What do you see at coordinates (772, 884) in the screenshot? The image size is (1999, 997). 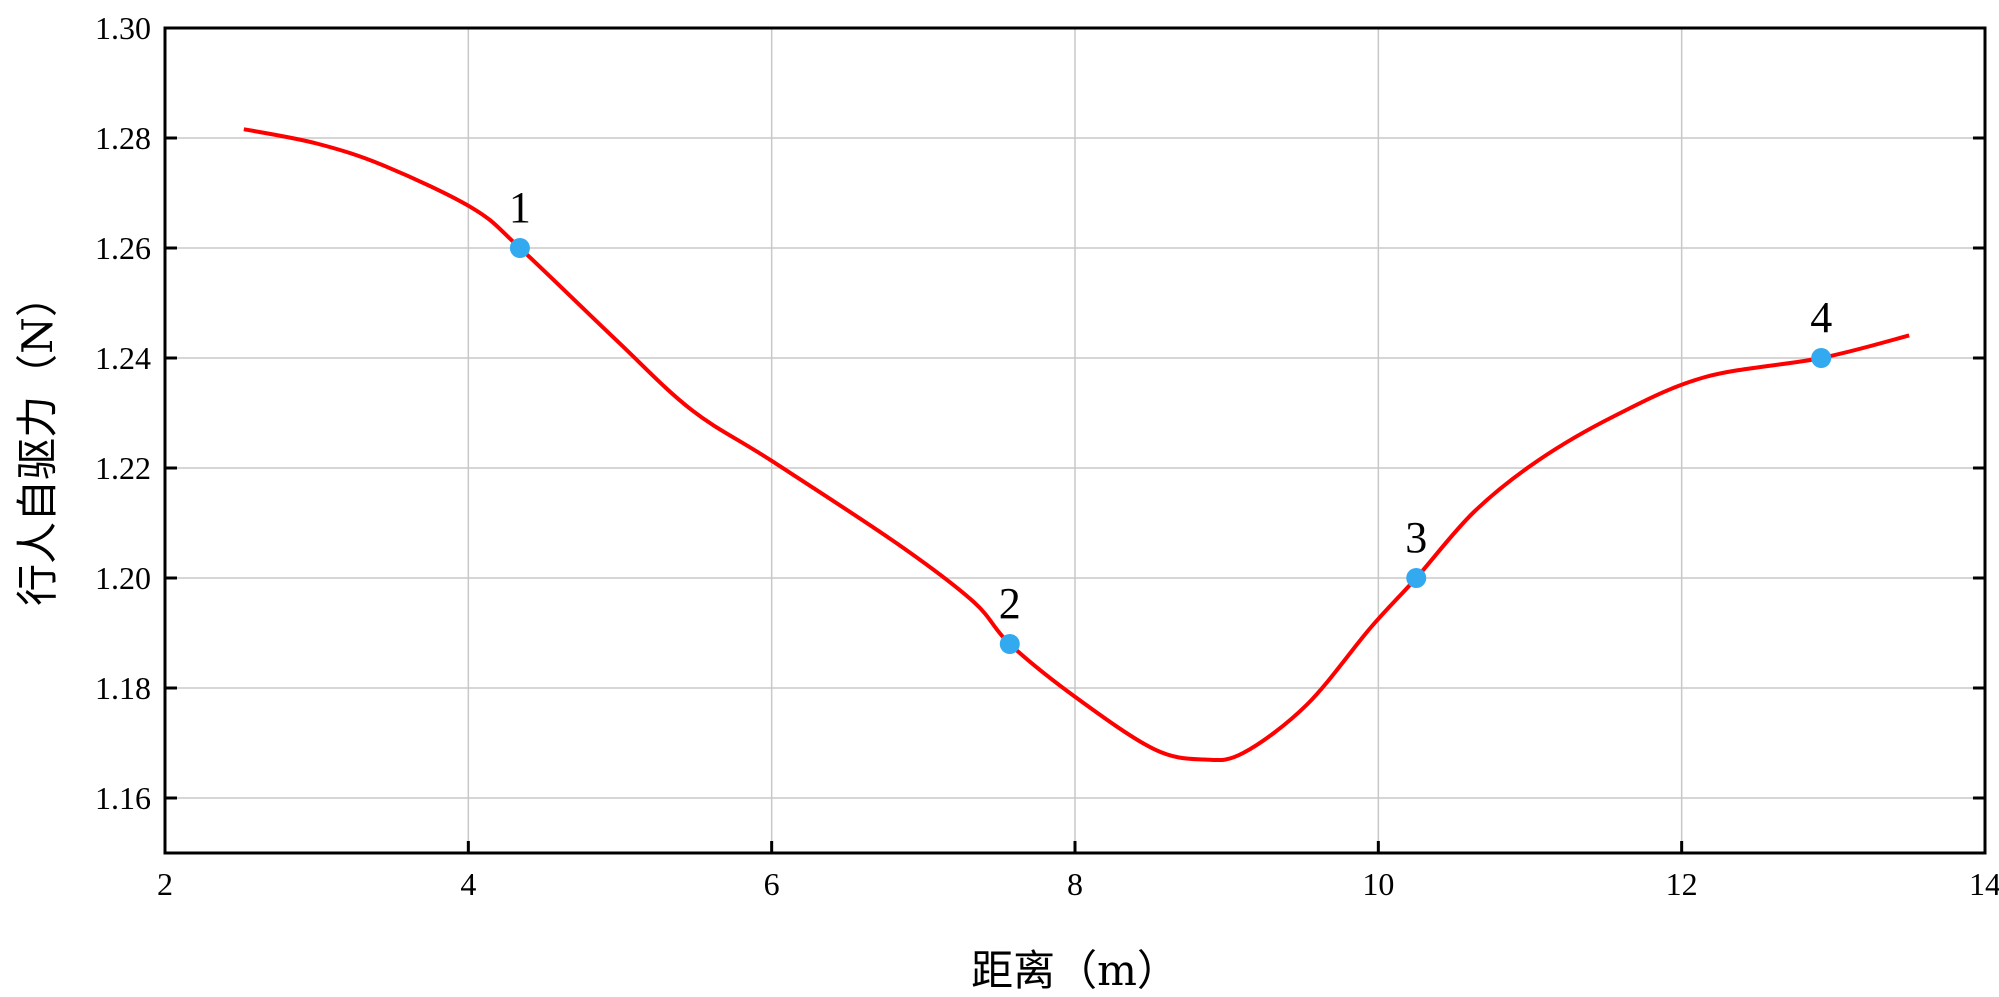 I see `x-tick-label: 6` at bounding box center [772, 884].